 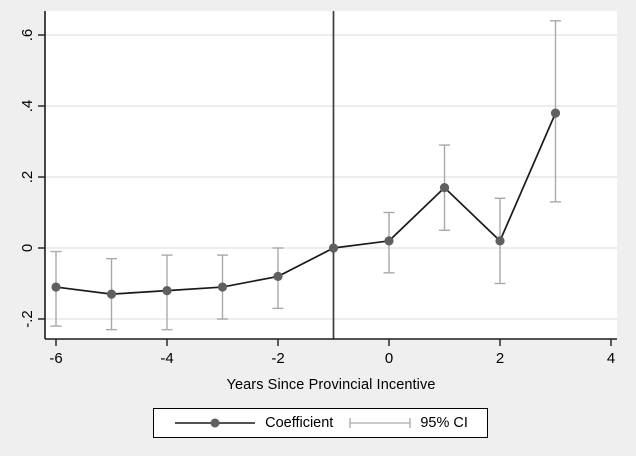 What do you see at coordinates (55, 358) in the screenshot?
I see `x-tick-label: -6` at bounding box center [55, 358].